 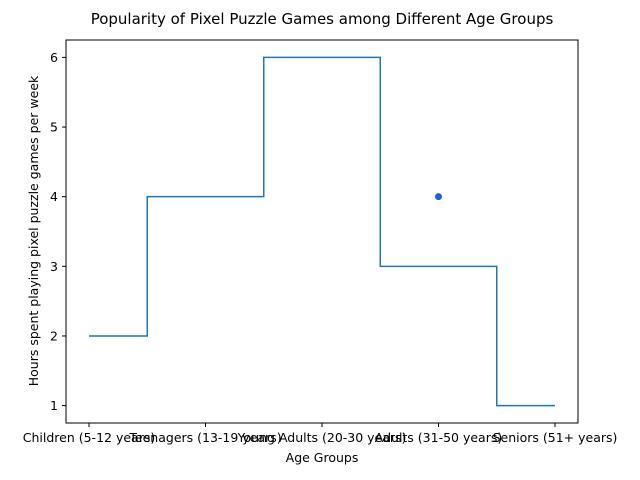 I want to click on y-tick-label: 2, so click(x=54, y=335).